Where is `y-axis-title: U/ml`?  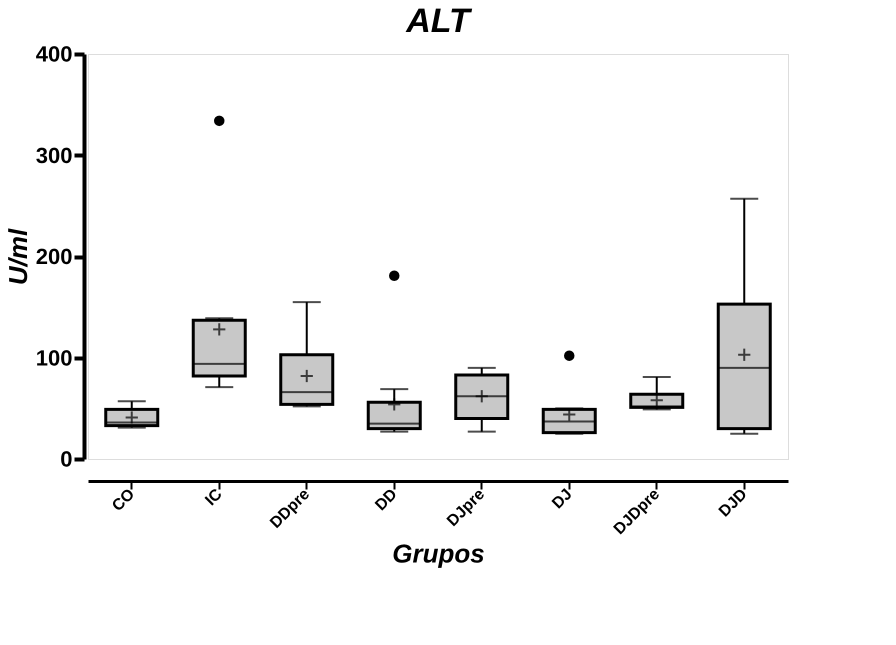 y-axis-title: U/ml is located at coordinates (17, 257).